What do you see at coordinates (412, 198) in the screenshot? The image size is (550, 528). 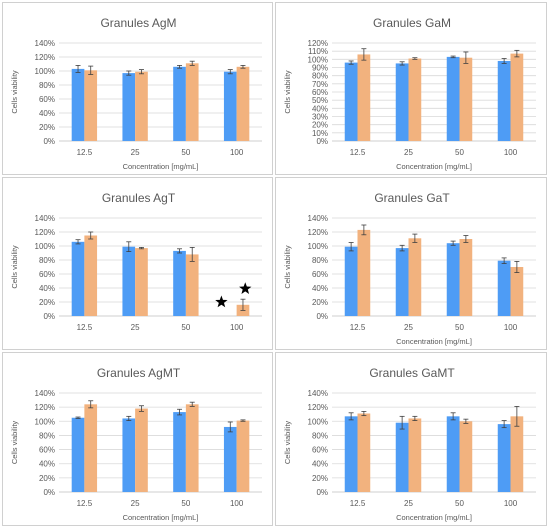 I see `chart-title: Granules GaT` at bounding box center [412, 198].